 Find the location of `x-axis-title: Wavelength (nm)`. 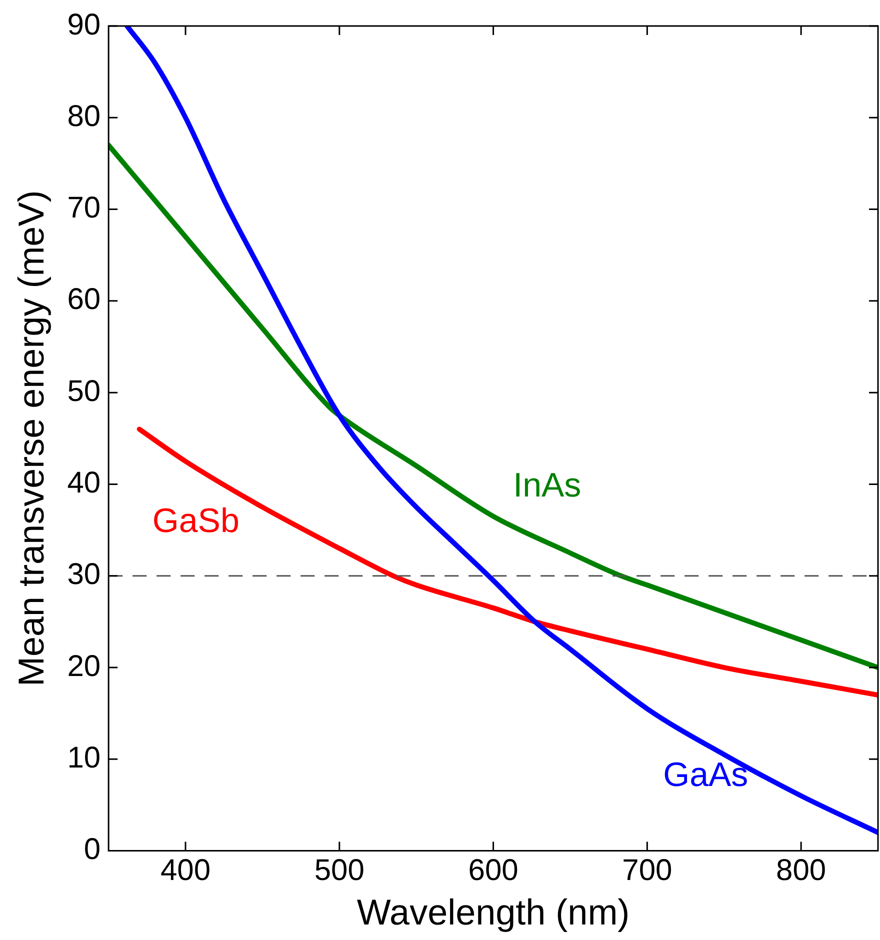

x-axis-title: Wavelength (nm) is located at coordinates (493, 911).